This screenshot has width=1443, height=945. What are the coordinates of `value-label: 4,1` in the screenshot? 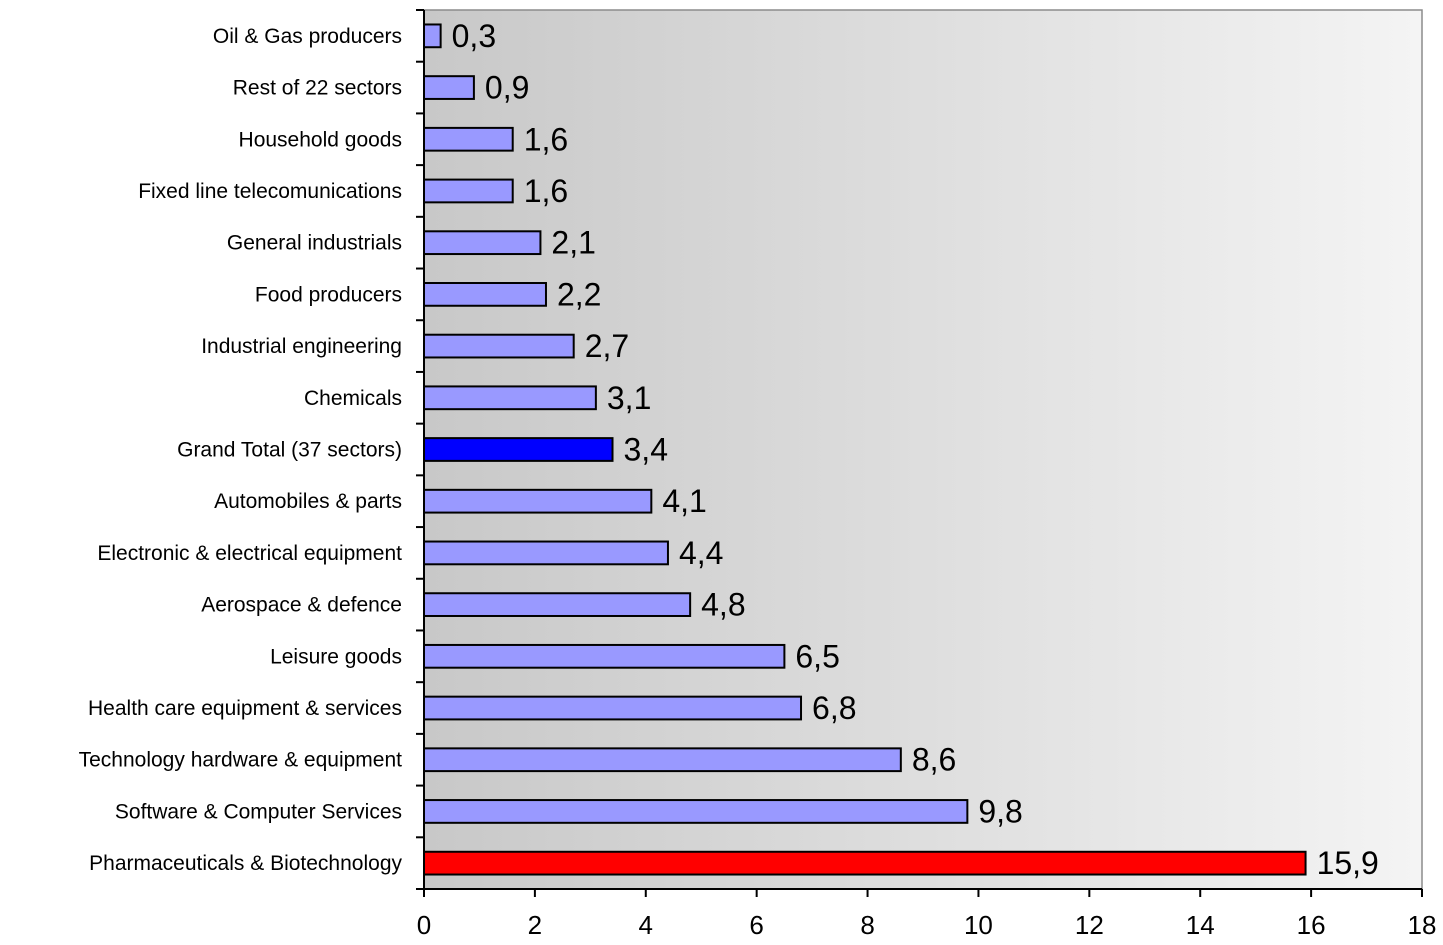 It's located at (684, 501).